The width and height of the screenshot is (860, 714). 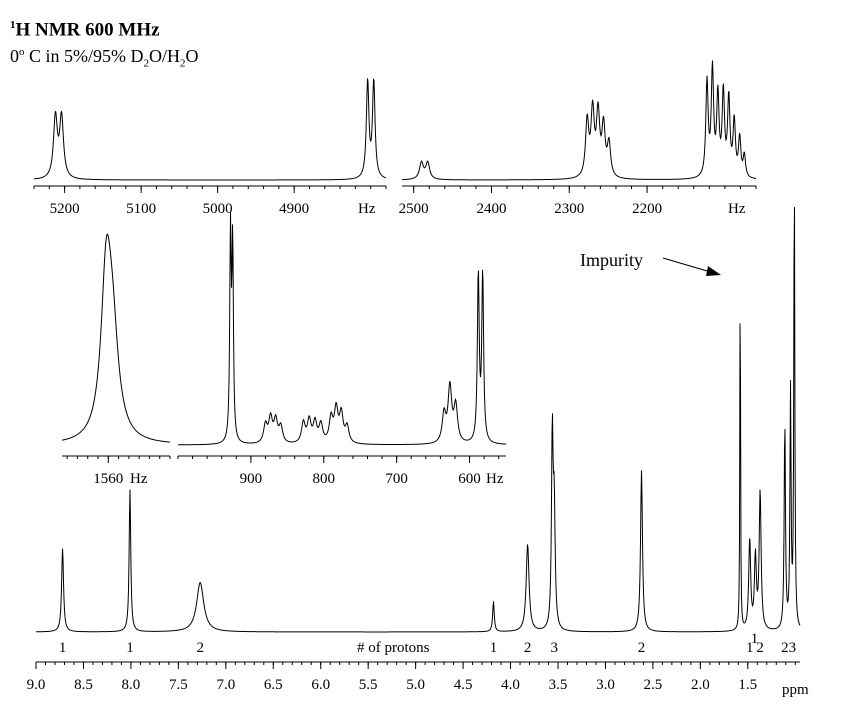 I want to click on tick-label: 2300, so click(x=569, y=209).